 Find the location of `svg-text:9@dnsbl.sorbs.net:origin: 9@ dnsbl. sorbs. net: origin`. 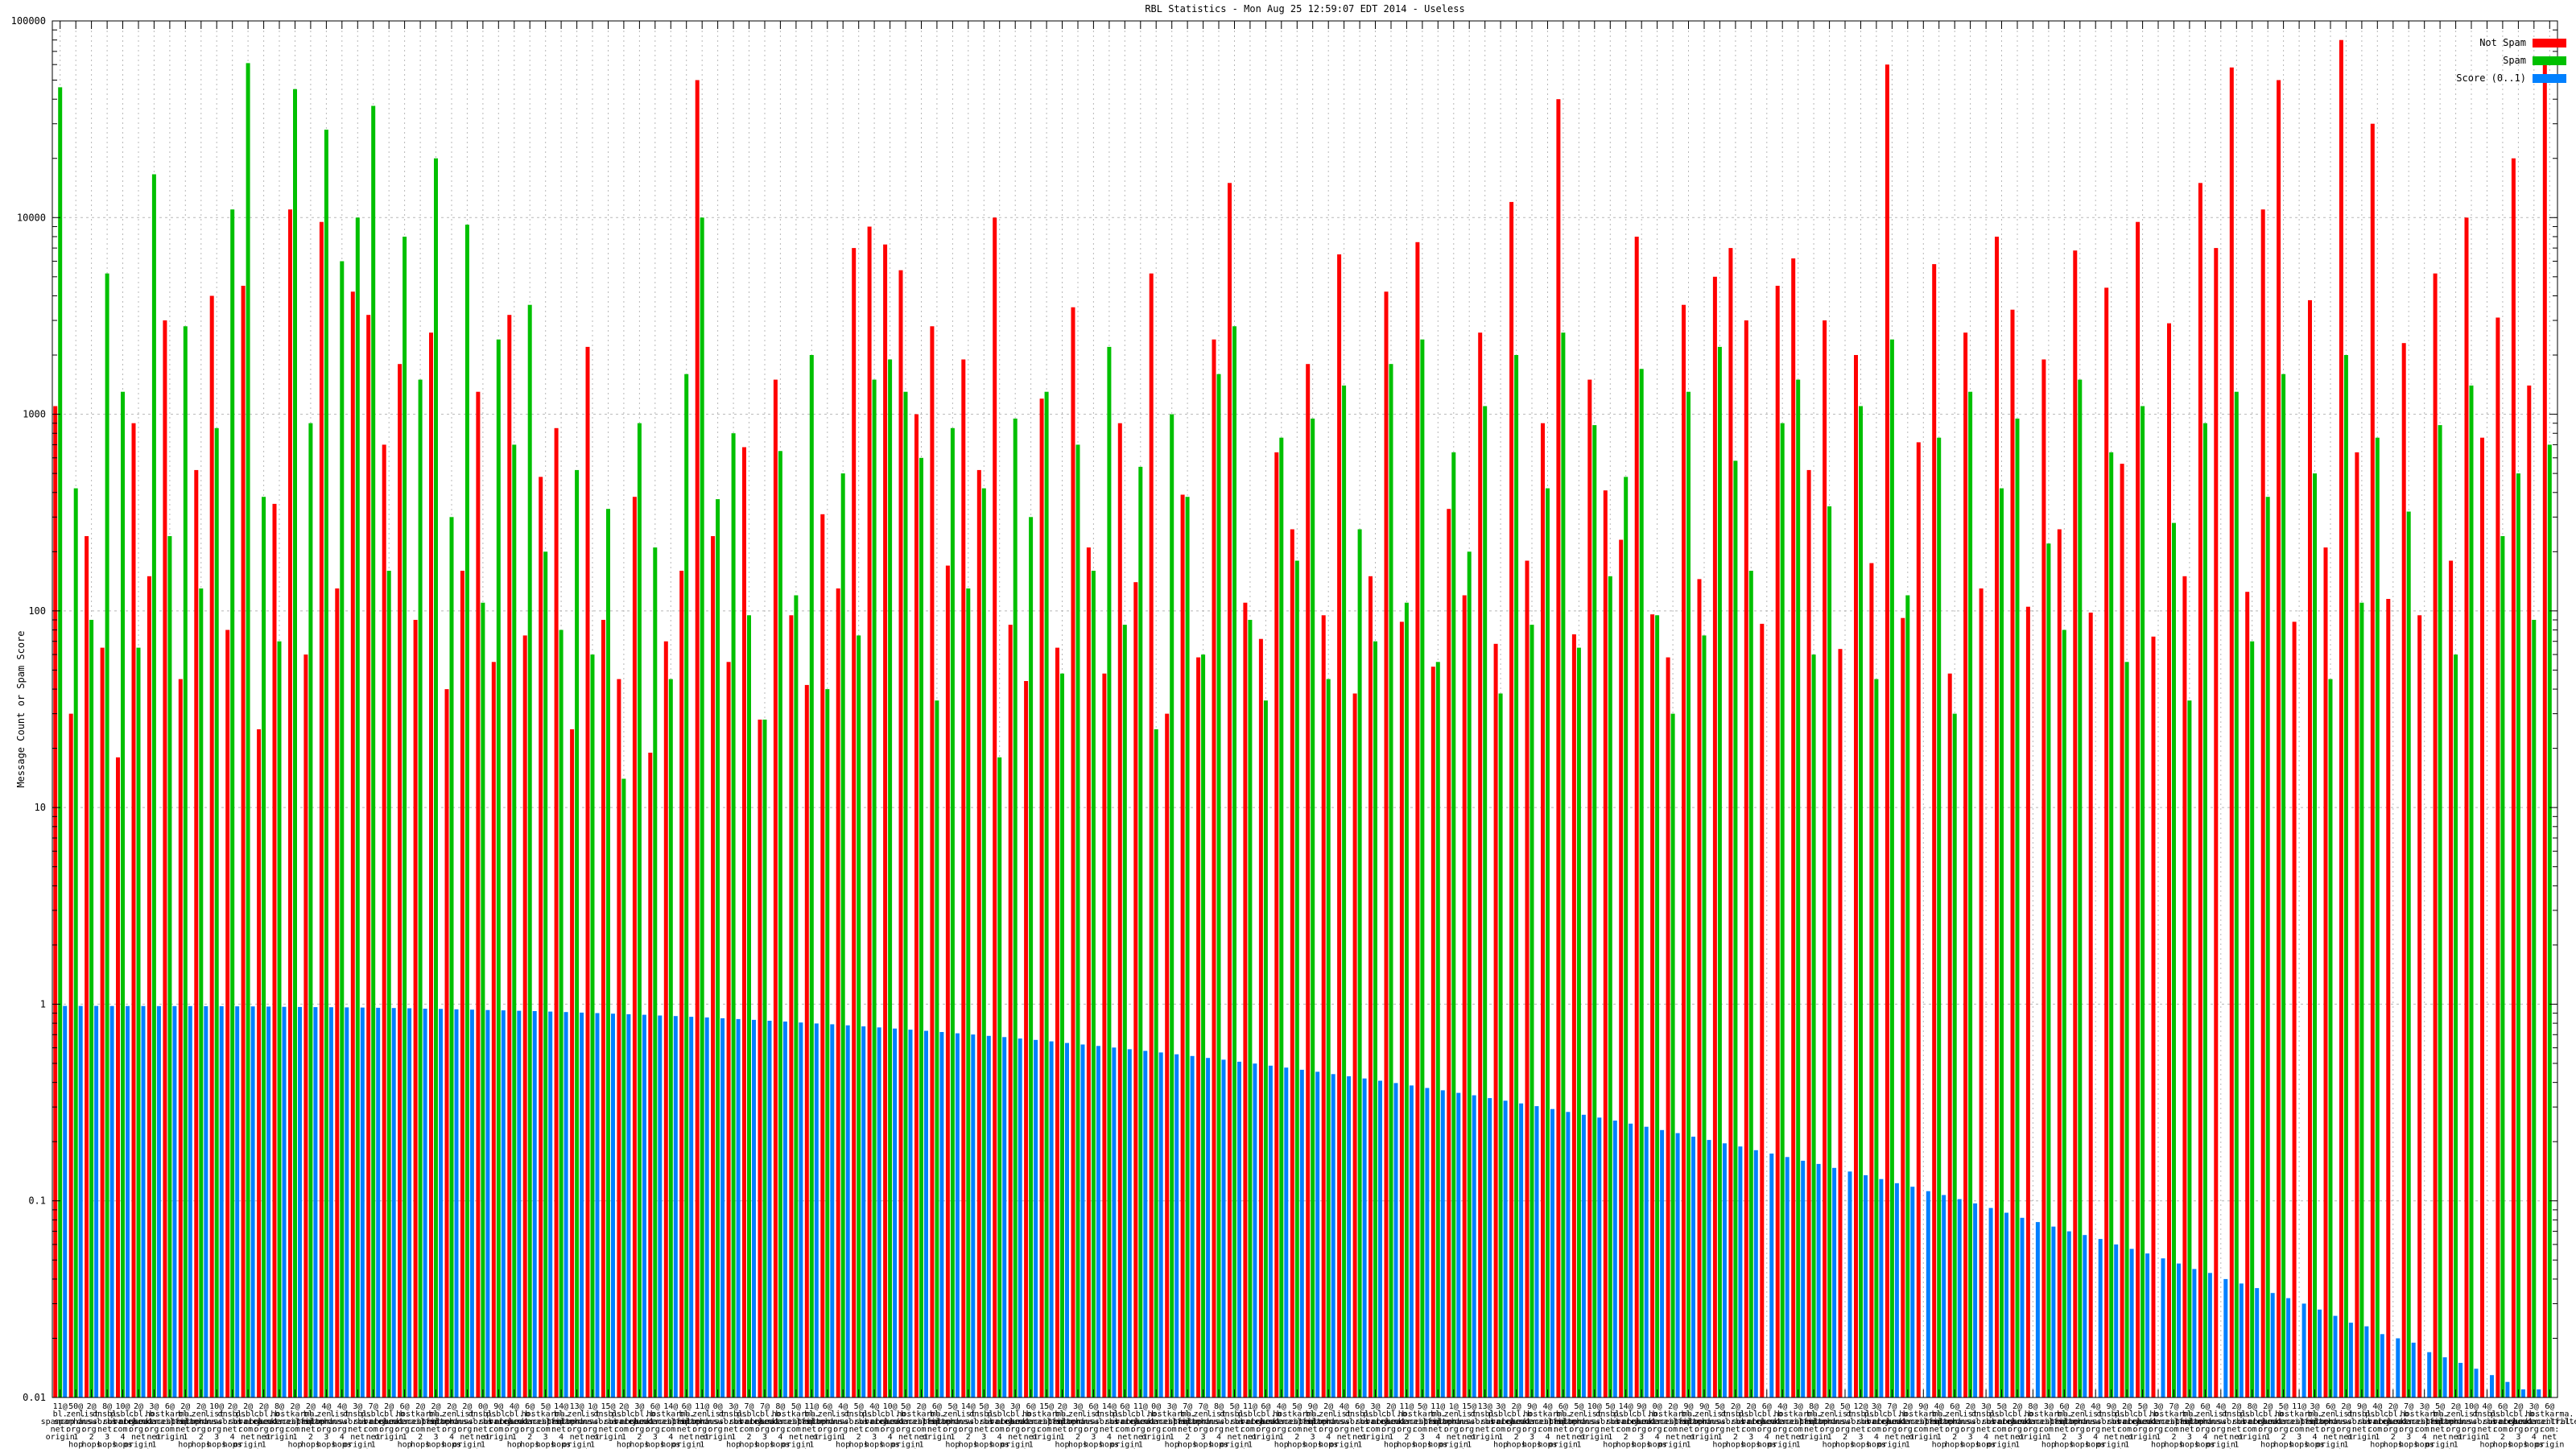

svg-text:9@dnsbl.sorbs.net:origin: 9@ dnsbl. sorbs. net: origin is located at coordinates (2361, 1422).